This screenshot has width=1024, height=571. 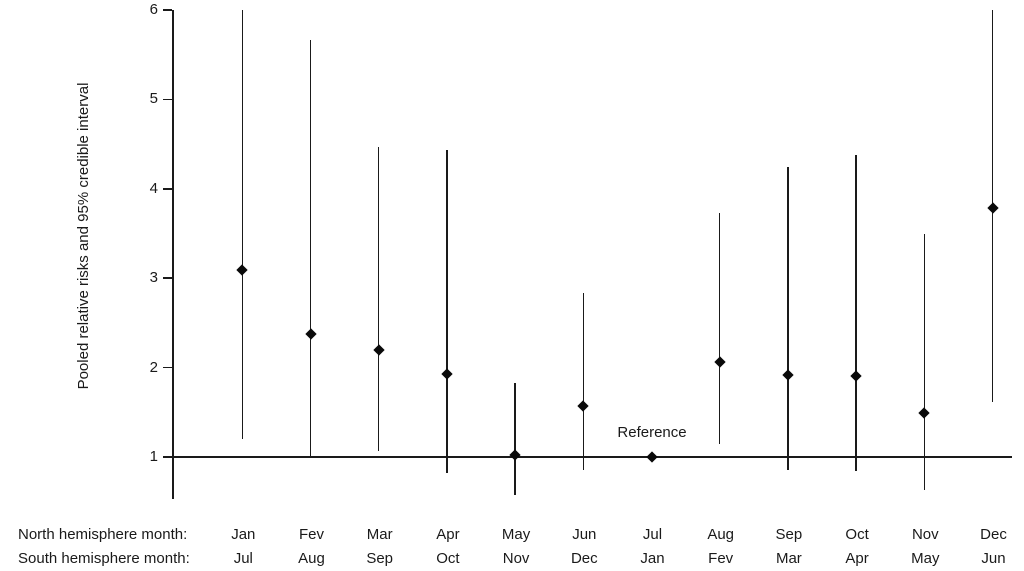 What do you see at coordinates (243, 534) in the screenshot?
I see `north-month-label: Jan` at bounding box center [243, 534].